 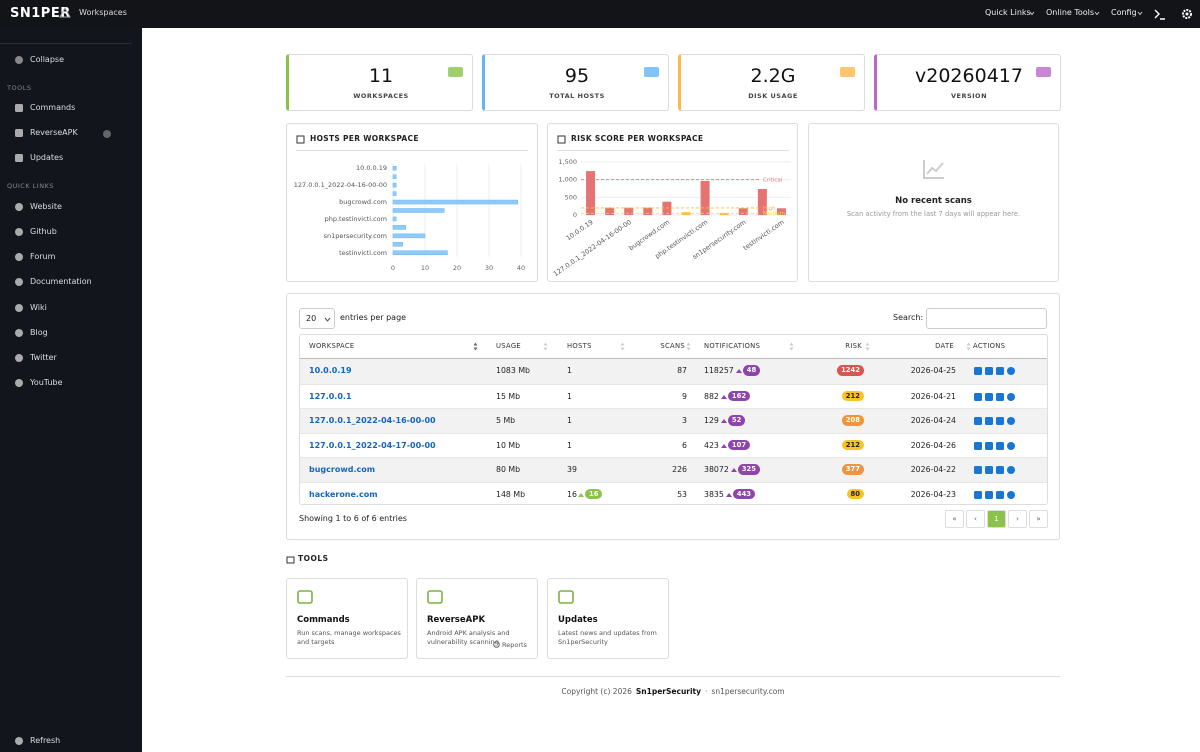 I want to click on date-cell: 2026-04-23, so click(x=933, y=494).